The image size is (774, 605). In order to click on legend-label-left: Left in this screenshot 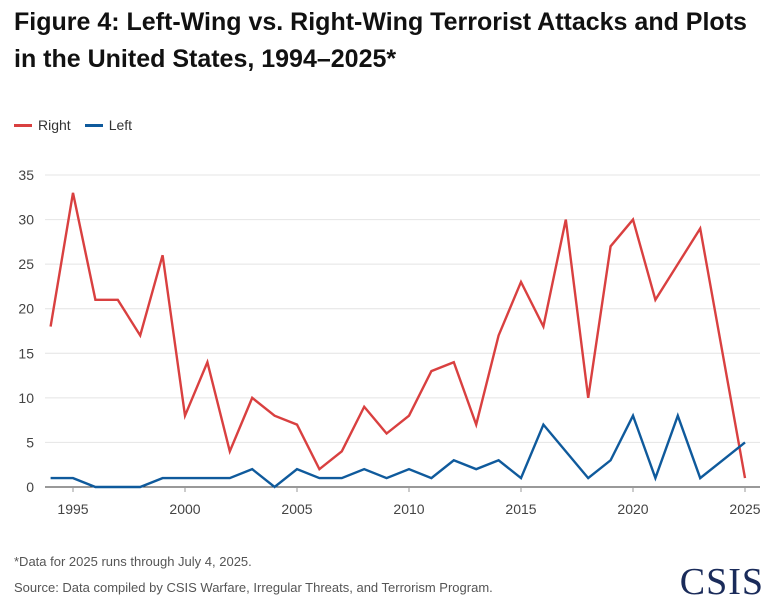, I will do `click(120, 125)`.